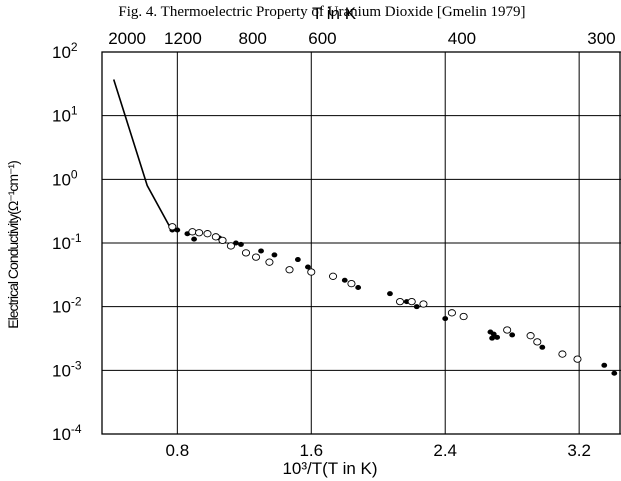 This screenshot has width=621, height=481. I want to click on y-tick-label: 10⁻², so click(67, 306).